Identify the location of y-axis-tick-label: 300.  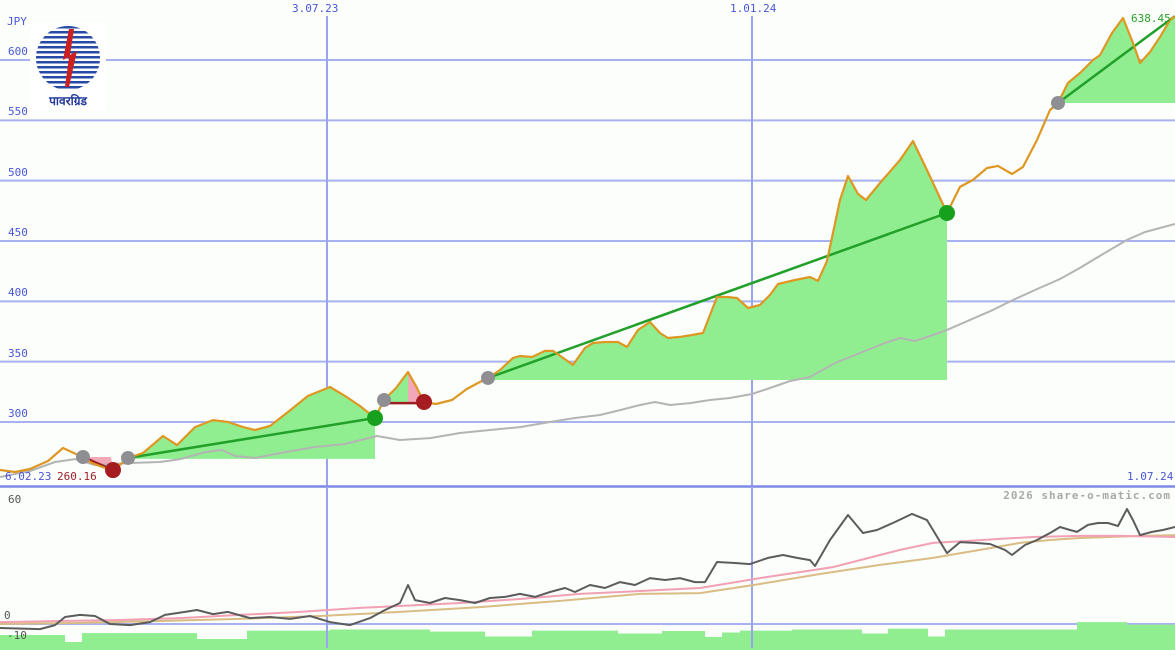
(18, 413).